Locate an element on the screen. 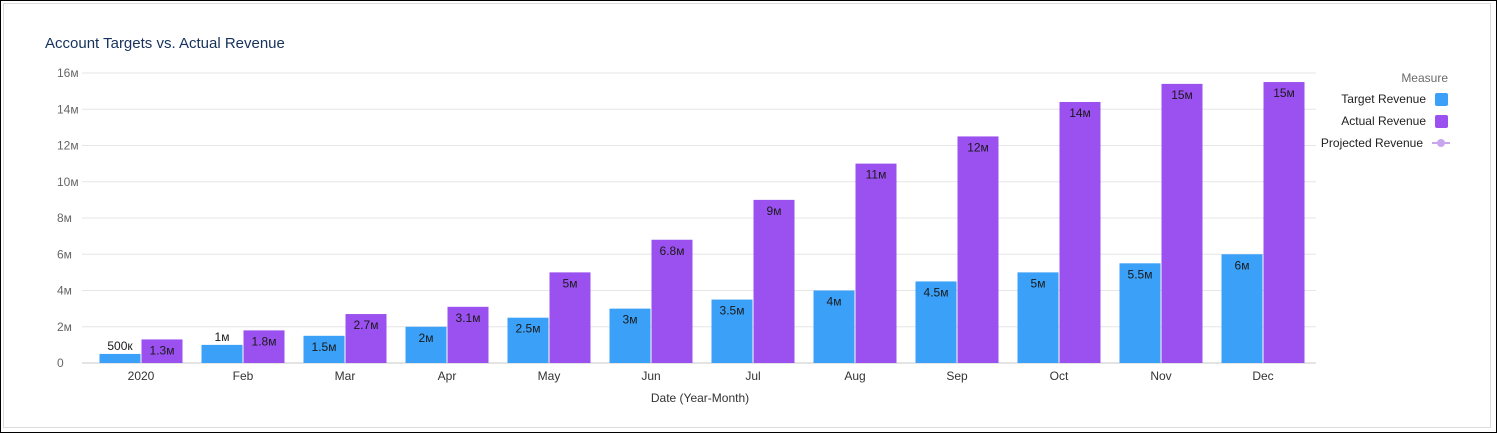 The image size is (1497, 433). legend-item-target-revenue: Target Revenue is located at coordinates (1375, 99).